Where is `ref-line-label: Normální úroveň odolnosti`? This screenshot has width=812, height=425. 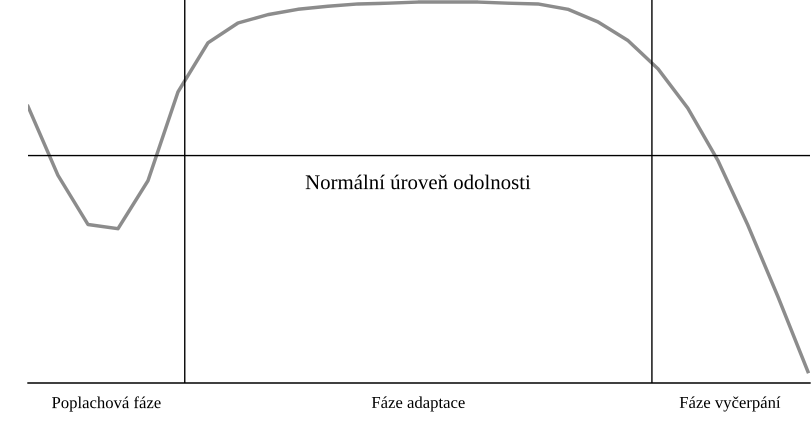
ref-line-label: Normální úroveň odolnosti is located at coordinates (418, 182).